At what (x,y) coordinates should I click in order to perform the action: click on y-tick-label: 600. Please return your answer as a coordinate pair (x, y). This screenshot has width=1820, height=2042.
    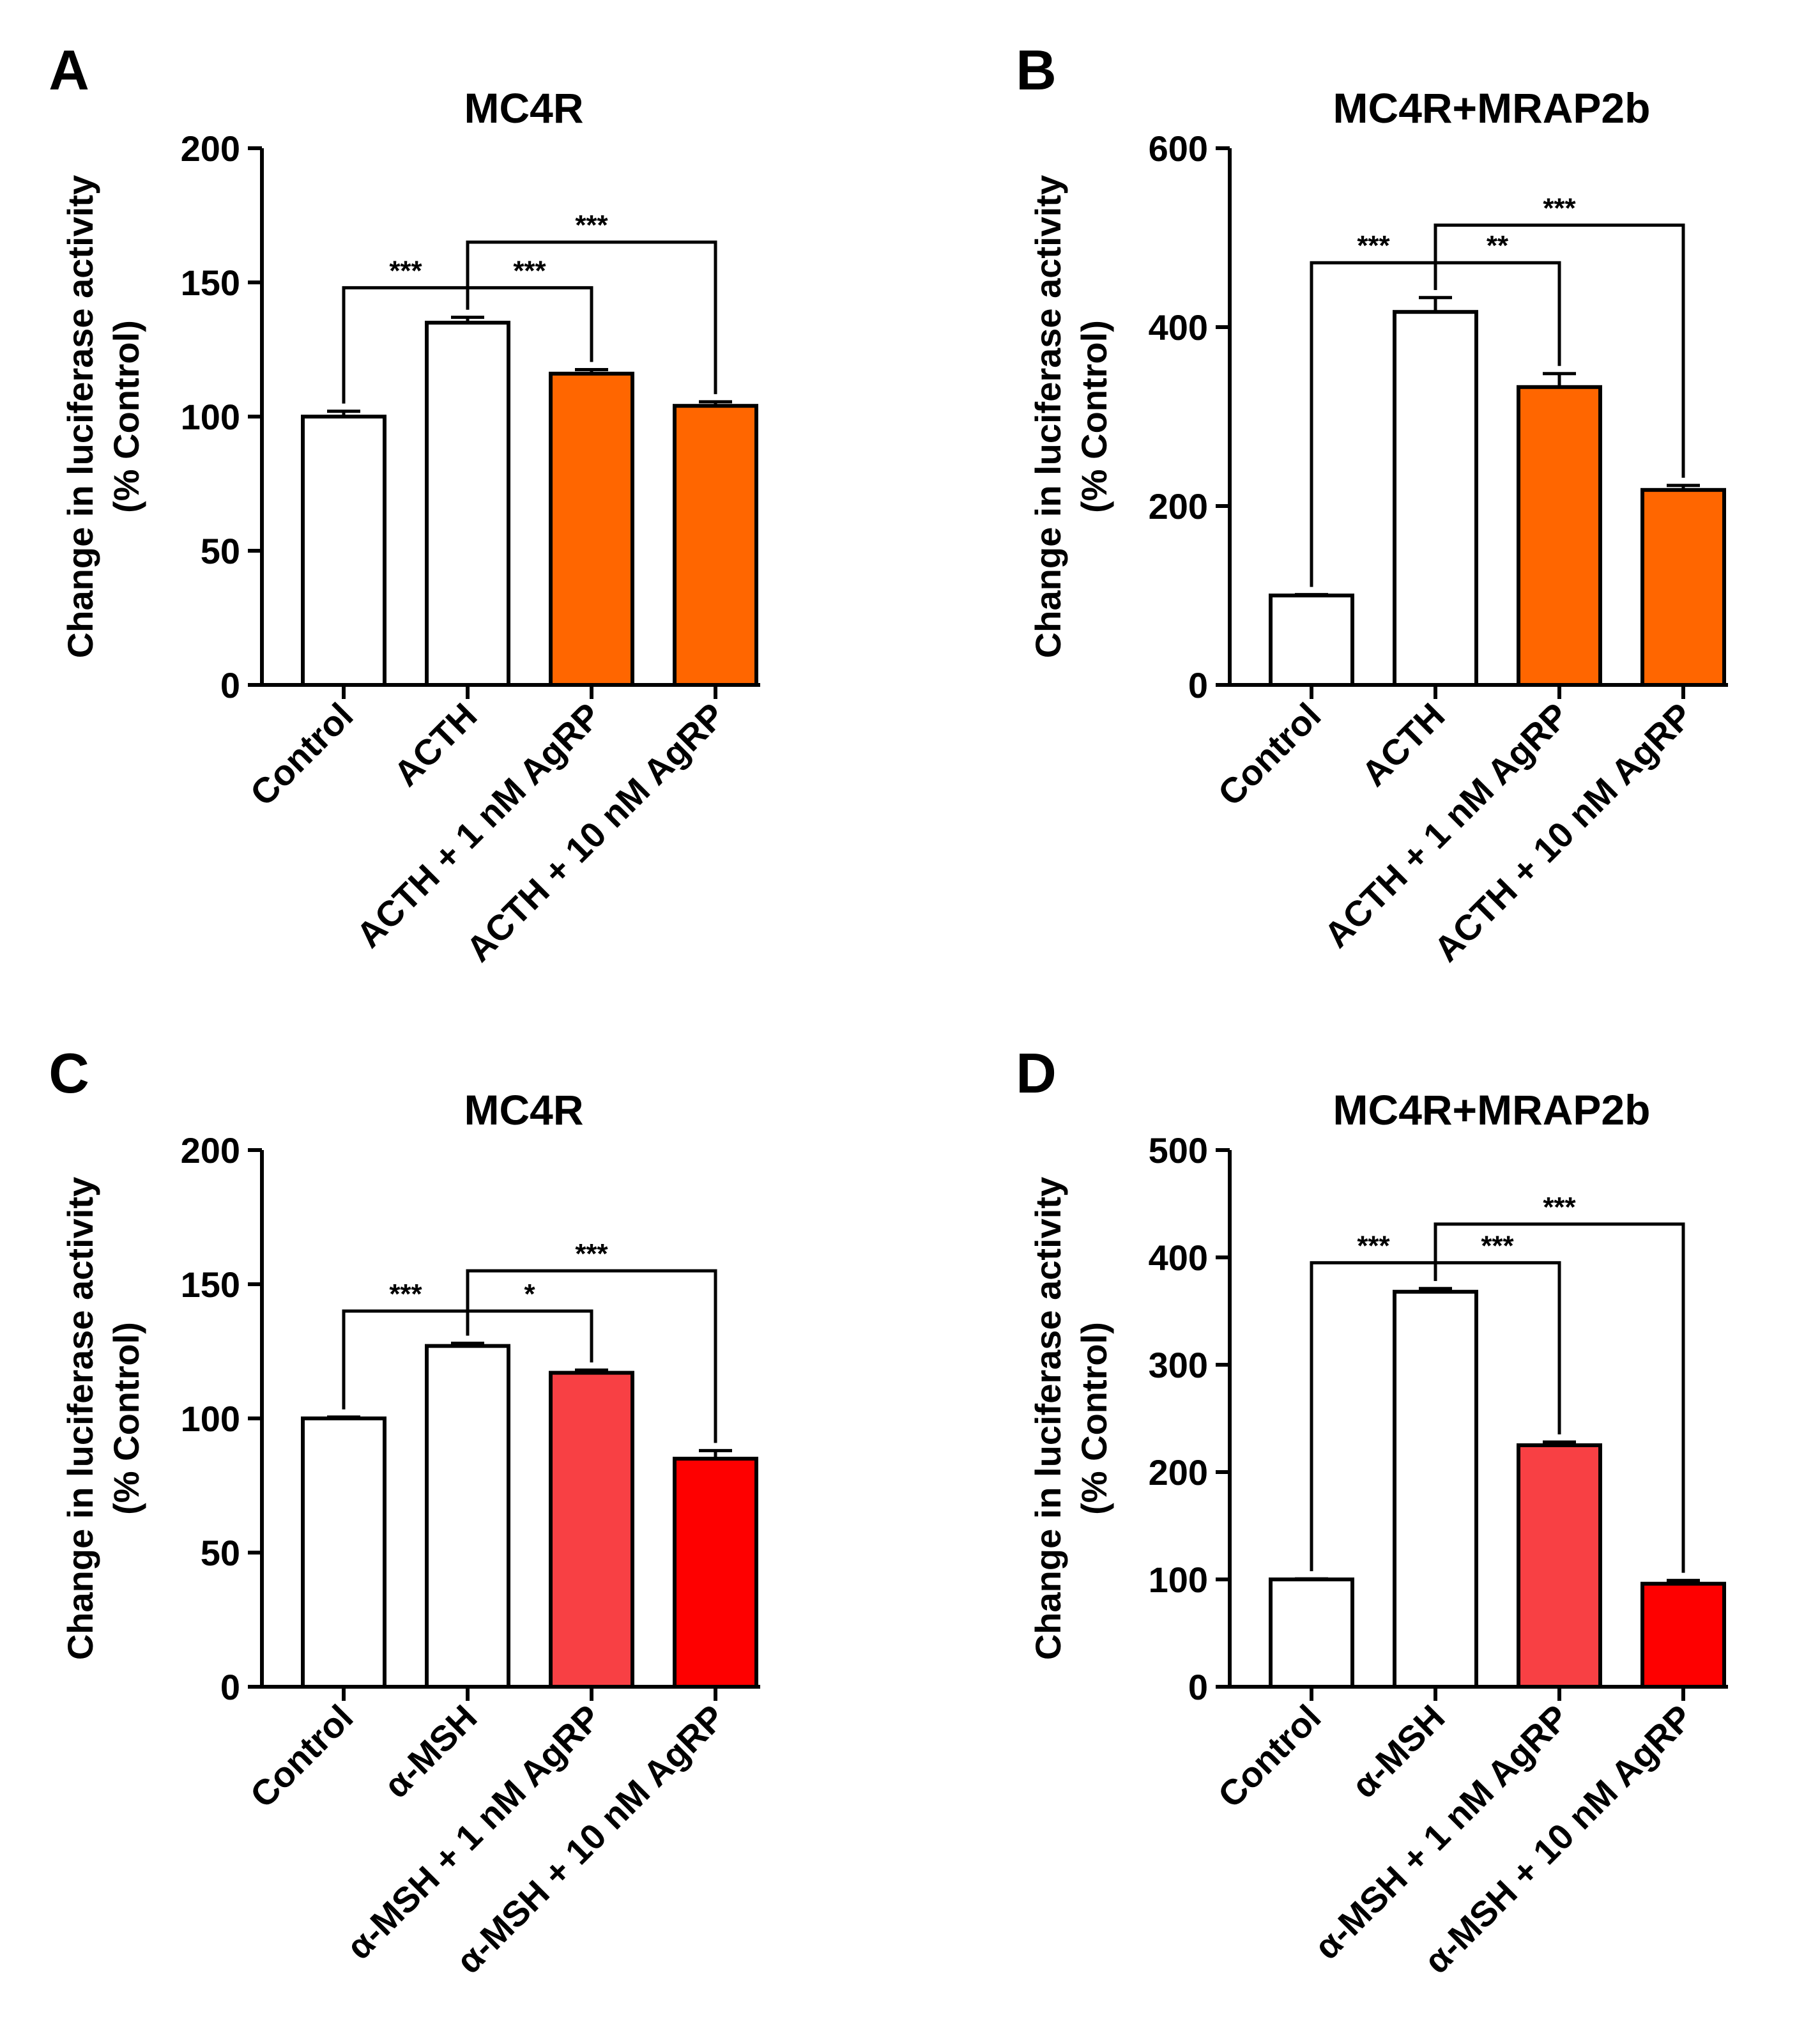
    Looking at the image, I should click on (1178, 148).